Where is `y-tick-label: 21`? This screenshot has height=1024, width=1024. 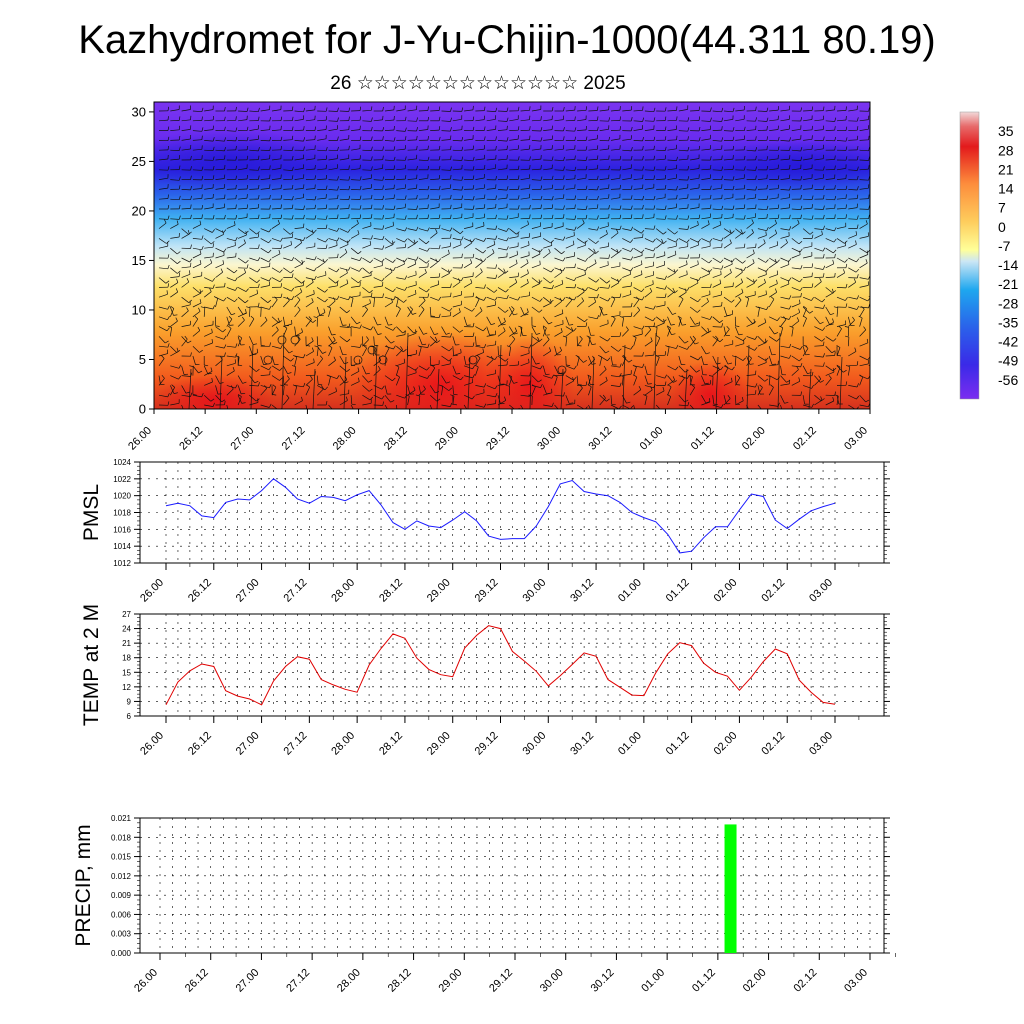
y-tick-label: 21 is located at coordinates (126, 643).